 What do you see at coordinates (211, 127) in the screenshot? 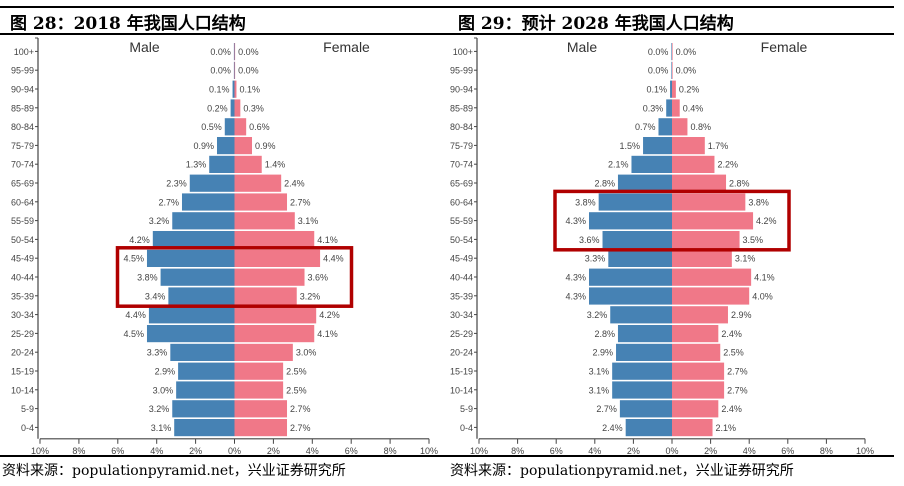
I see `value-label-male: 0.5%` at bounding box center [211, 127].